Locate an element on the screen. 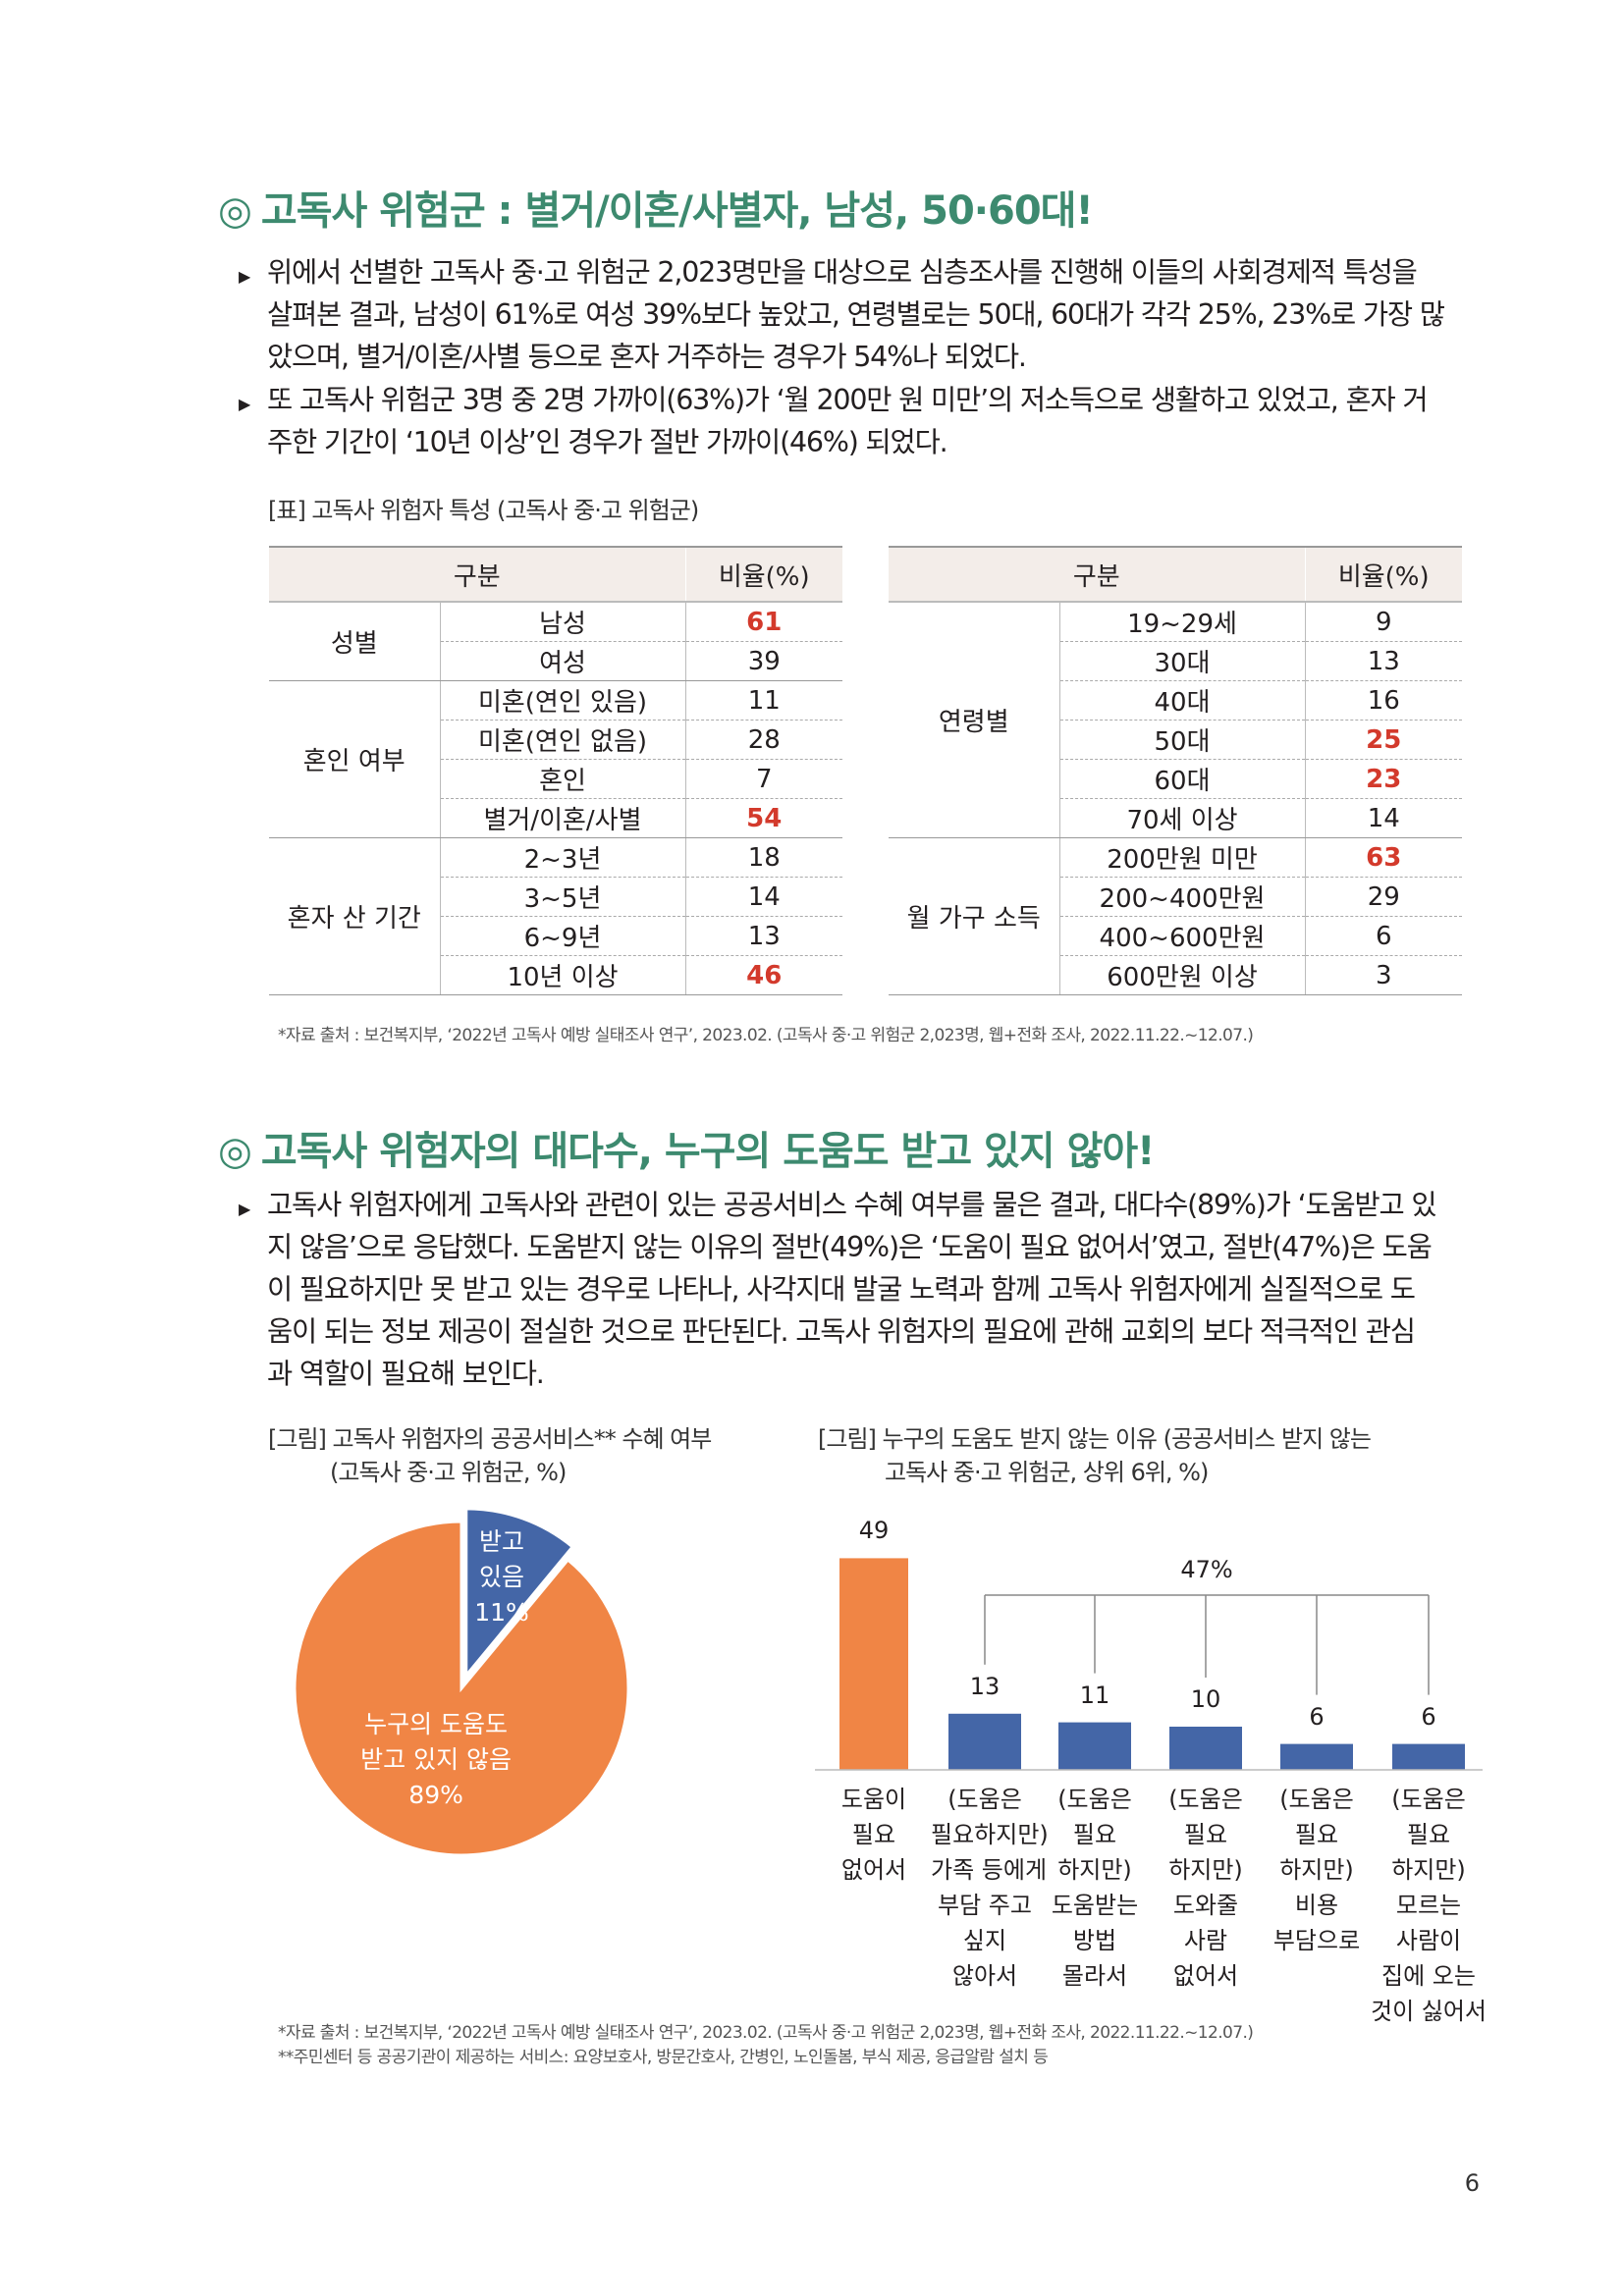 The image size is (1623, 2296). table-row: 월 가구 소득 200만원 미만 63 is located at coordinates (1175, 916).